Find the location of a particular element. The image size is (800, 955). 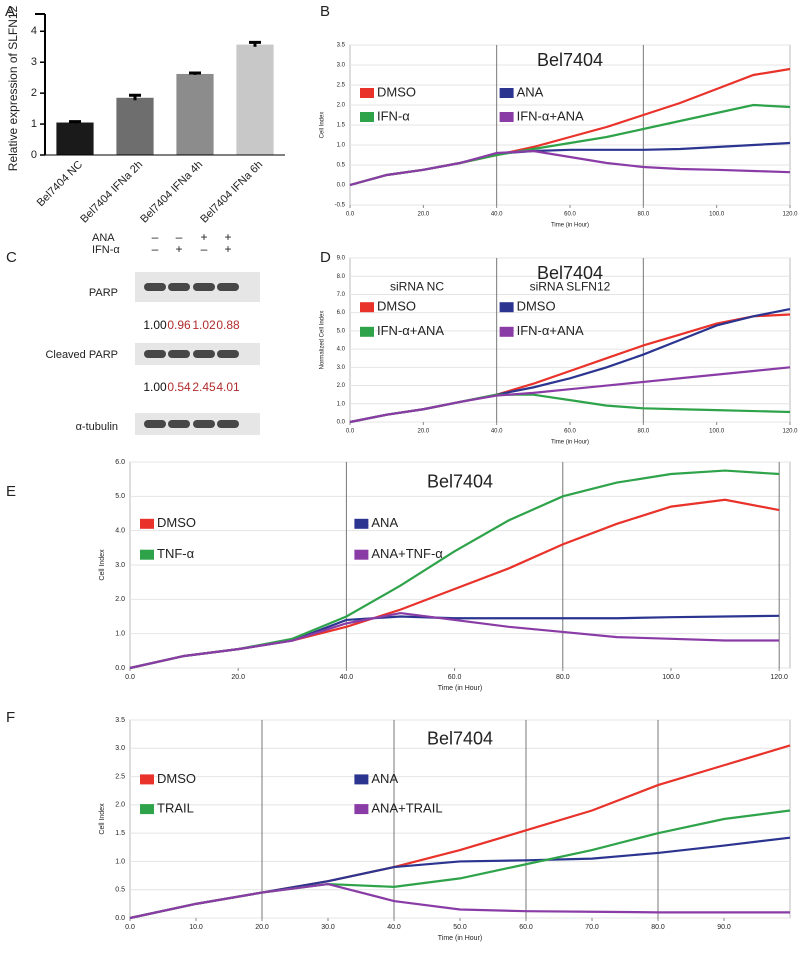

y-tick-label: 7.0 is located at coordinates (341, 295).